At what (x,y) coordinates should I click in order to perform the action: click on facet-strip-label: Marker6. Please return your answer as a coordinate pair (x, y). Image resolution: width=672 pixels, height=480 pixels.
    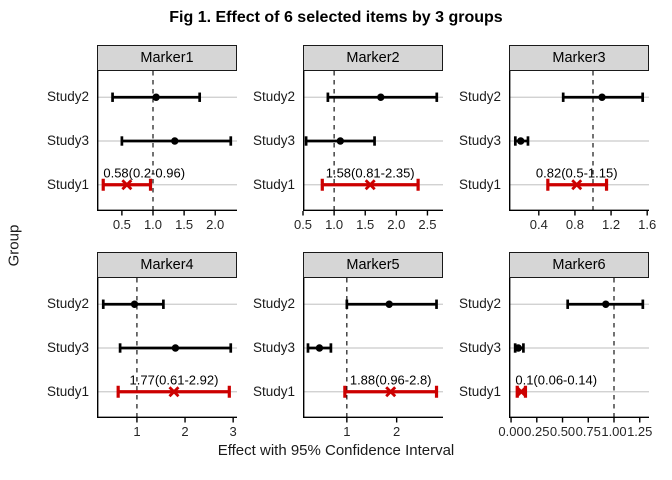
    Looking at the image, I should click on (579, 265).